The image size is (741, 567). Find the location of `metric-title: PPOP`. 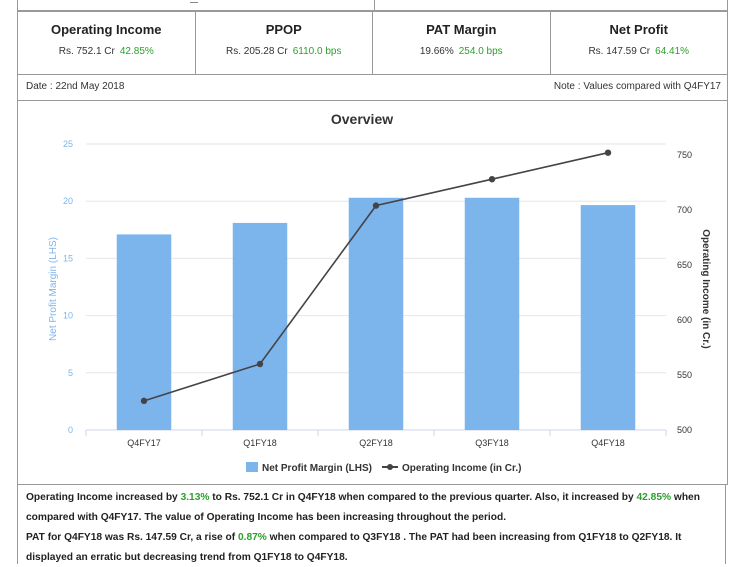

metric-title: PPOP is located at coordinates (283, 29).